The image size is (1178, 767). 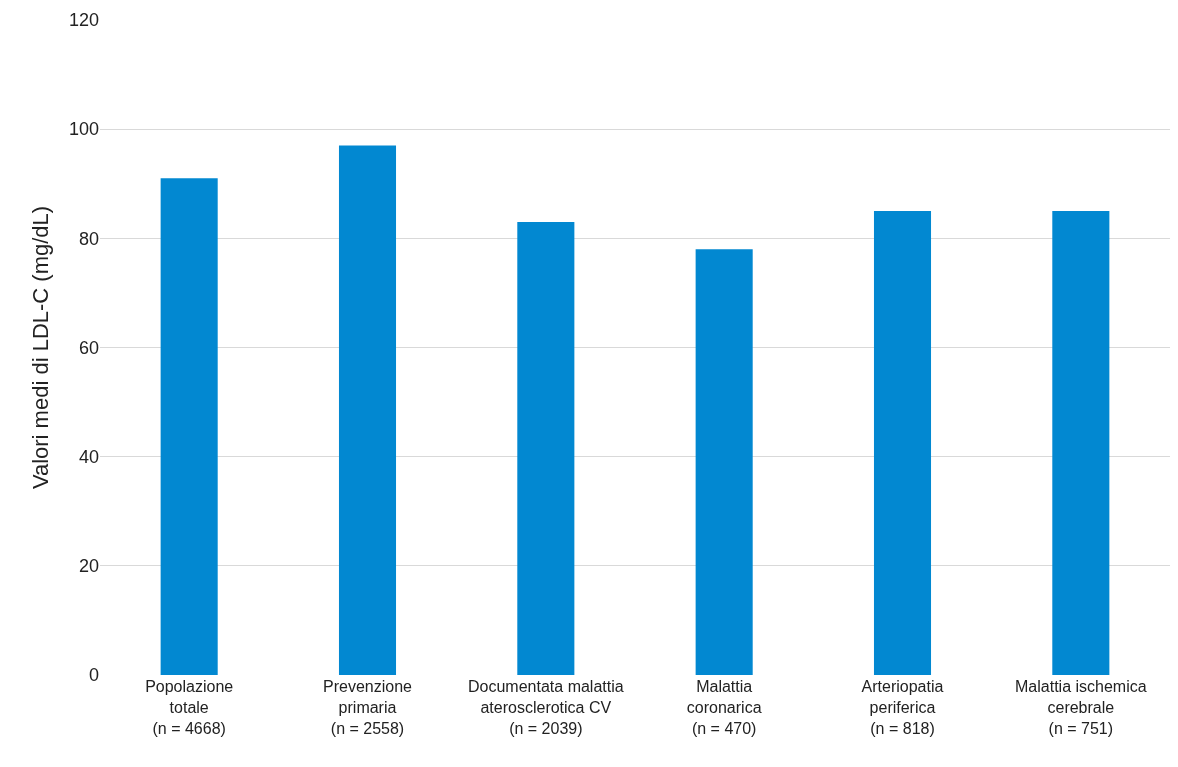 What do you see at coordinates (83, 20) in the screenshot?
I see `y-tick-label: 120` at bounding box center [83, 20].